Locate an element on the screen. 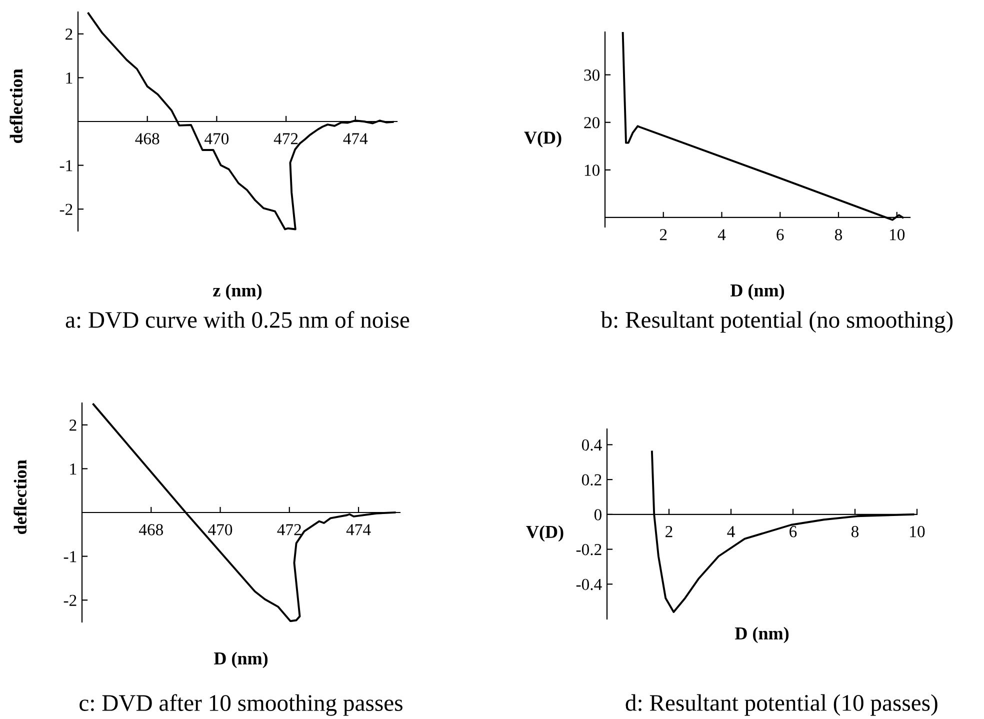  y-tick-label: -0.2 is located at coordinates (589, 550).